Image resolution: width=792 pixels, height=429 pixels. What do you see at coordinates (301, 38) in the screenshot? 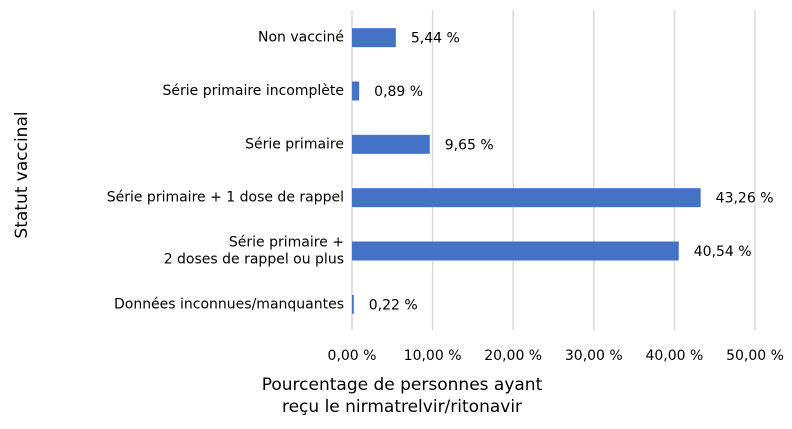
I see `y-tick-label: Non vacciné` at bounding box center [301, 38].